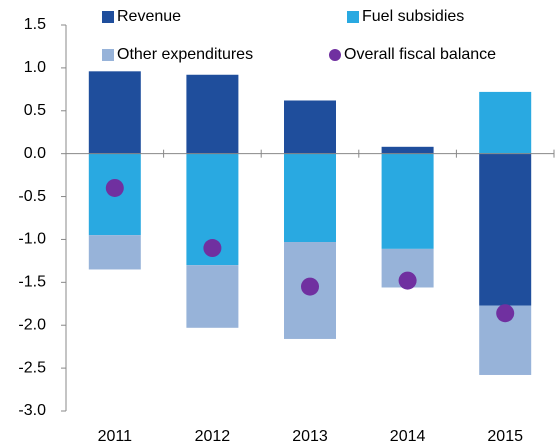  I want to click on x-tick-label: 2014, so click(408, 436).